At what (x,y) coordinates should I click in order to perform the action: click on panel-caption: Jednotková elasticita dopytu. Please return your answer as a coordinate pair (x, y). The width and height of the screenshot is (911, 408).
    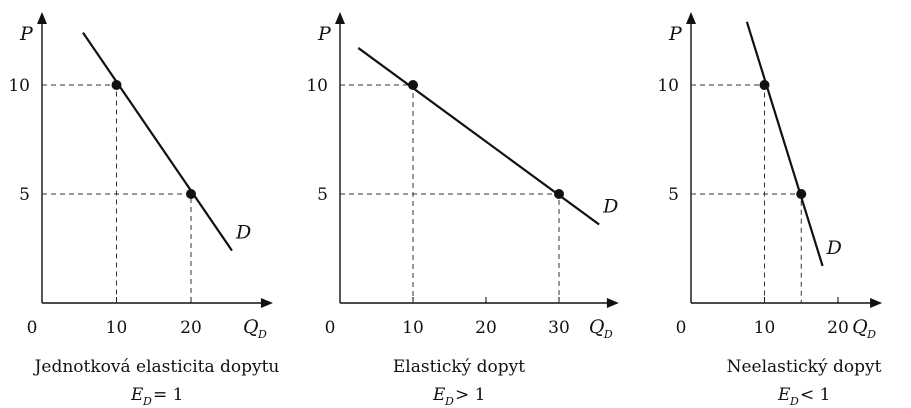
    Looking at the image, I should click on (156, 367).